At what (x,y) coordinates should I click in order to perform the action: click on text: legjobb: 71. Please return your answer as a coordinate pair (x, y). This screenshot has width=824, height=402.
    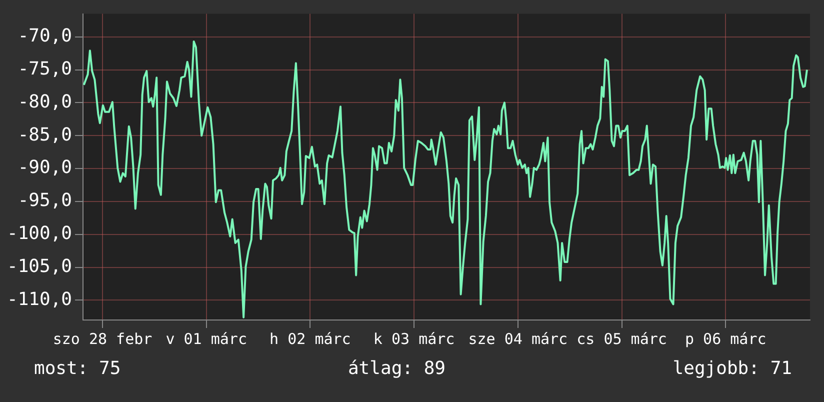
    Looking at the image, I should click on (732, 368).